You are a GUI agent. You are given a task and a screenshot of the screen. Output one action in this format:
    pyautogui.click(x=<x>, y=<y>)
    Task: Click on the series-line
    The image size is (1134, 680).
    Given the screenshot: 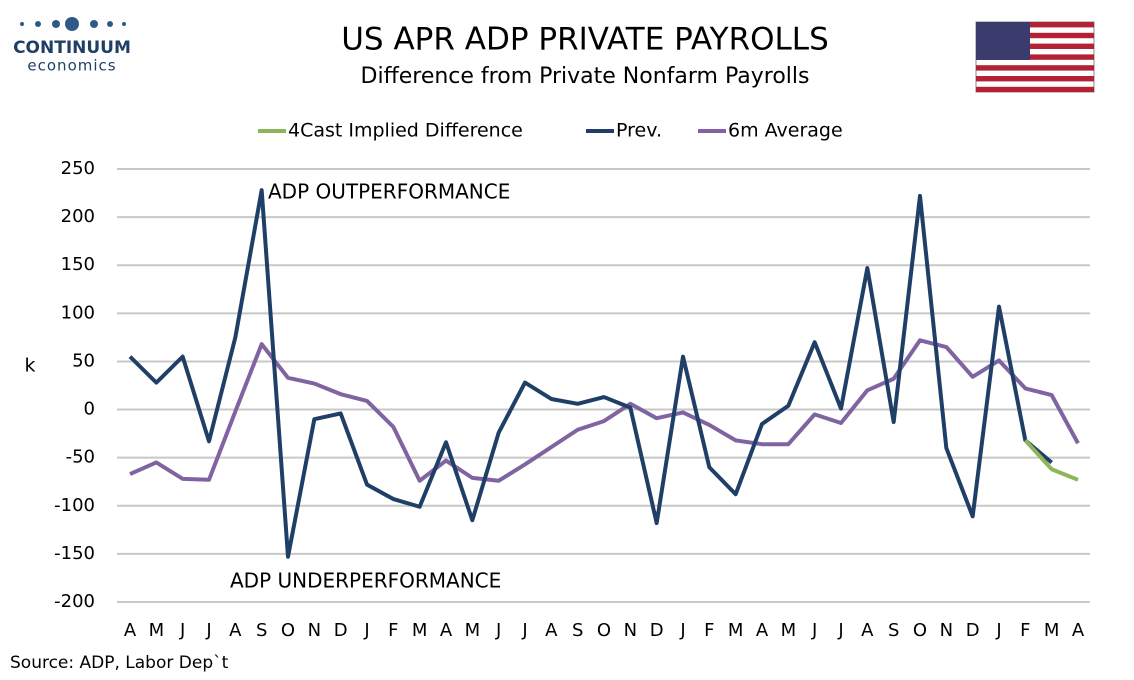 What is the action you would take?
    pyautogui.click(x=1051, y=460)
    